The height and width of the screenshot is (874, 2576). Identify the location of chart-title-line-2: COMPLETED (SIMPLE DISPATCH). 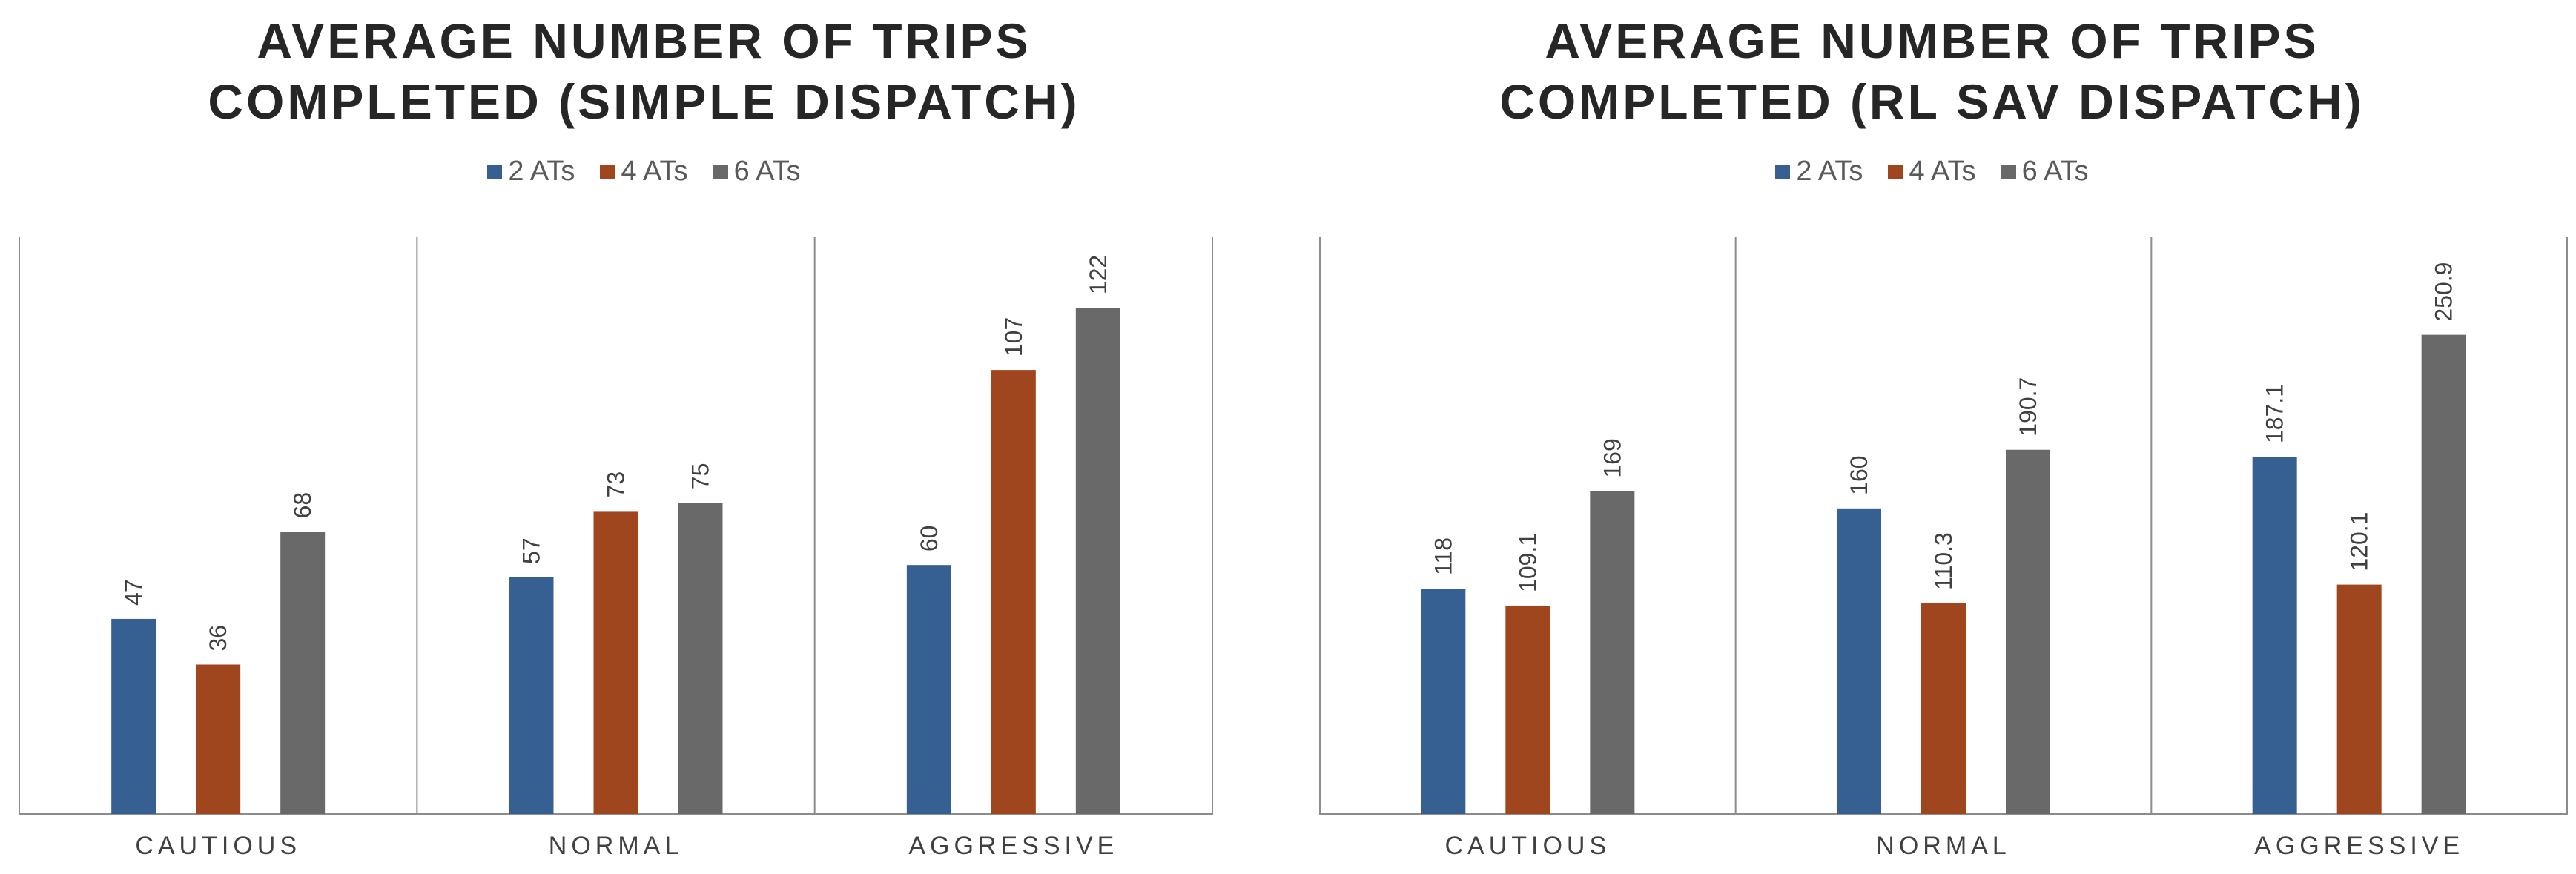
(644, 101).